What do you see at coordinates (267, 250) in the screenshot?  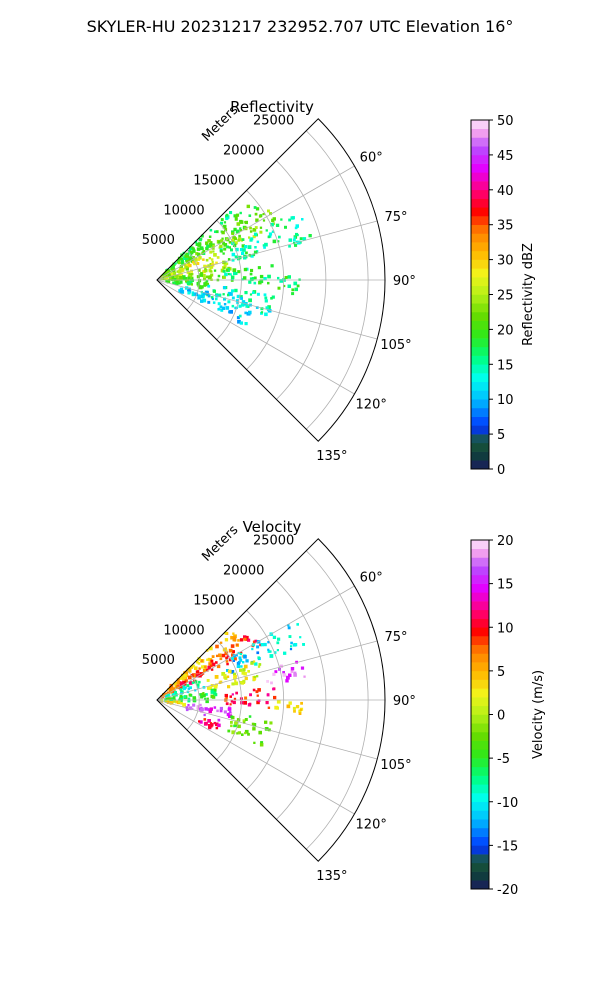 I see `reflectivity-azimuth-line` at bounding box center [267, 250].